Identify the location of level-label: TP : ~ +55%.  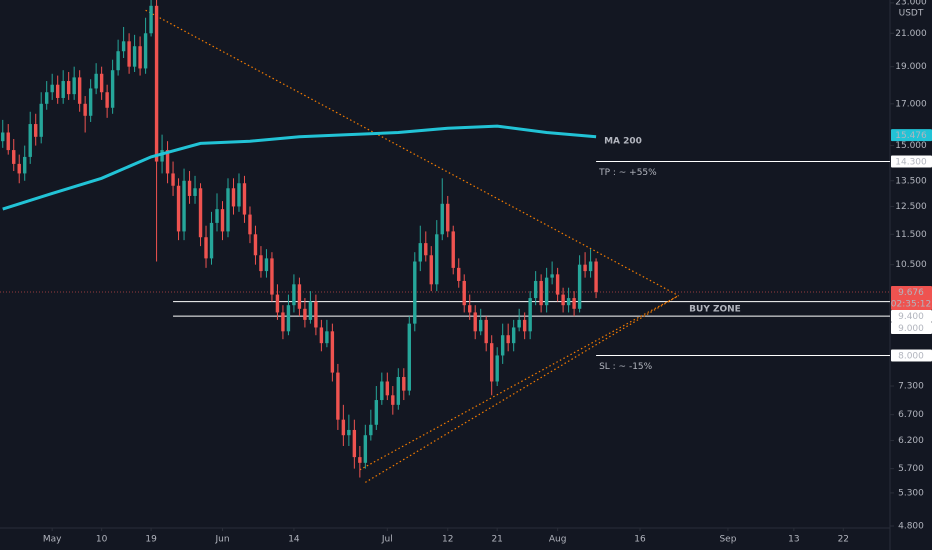
(627, 173).